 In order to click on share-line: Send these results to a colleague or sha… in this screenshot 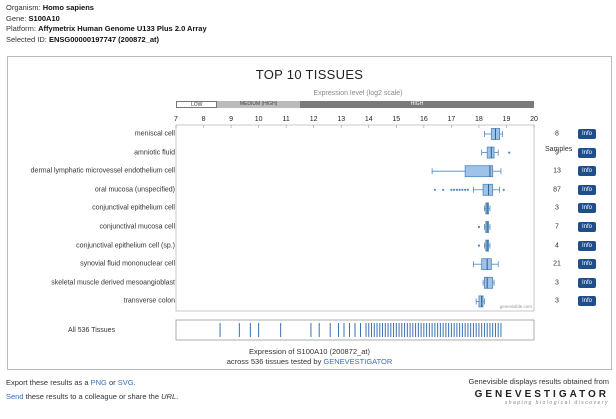, I will do `click(92, 397)`.